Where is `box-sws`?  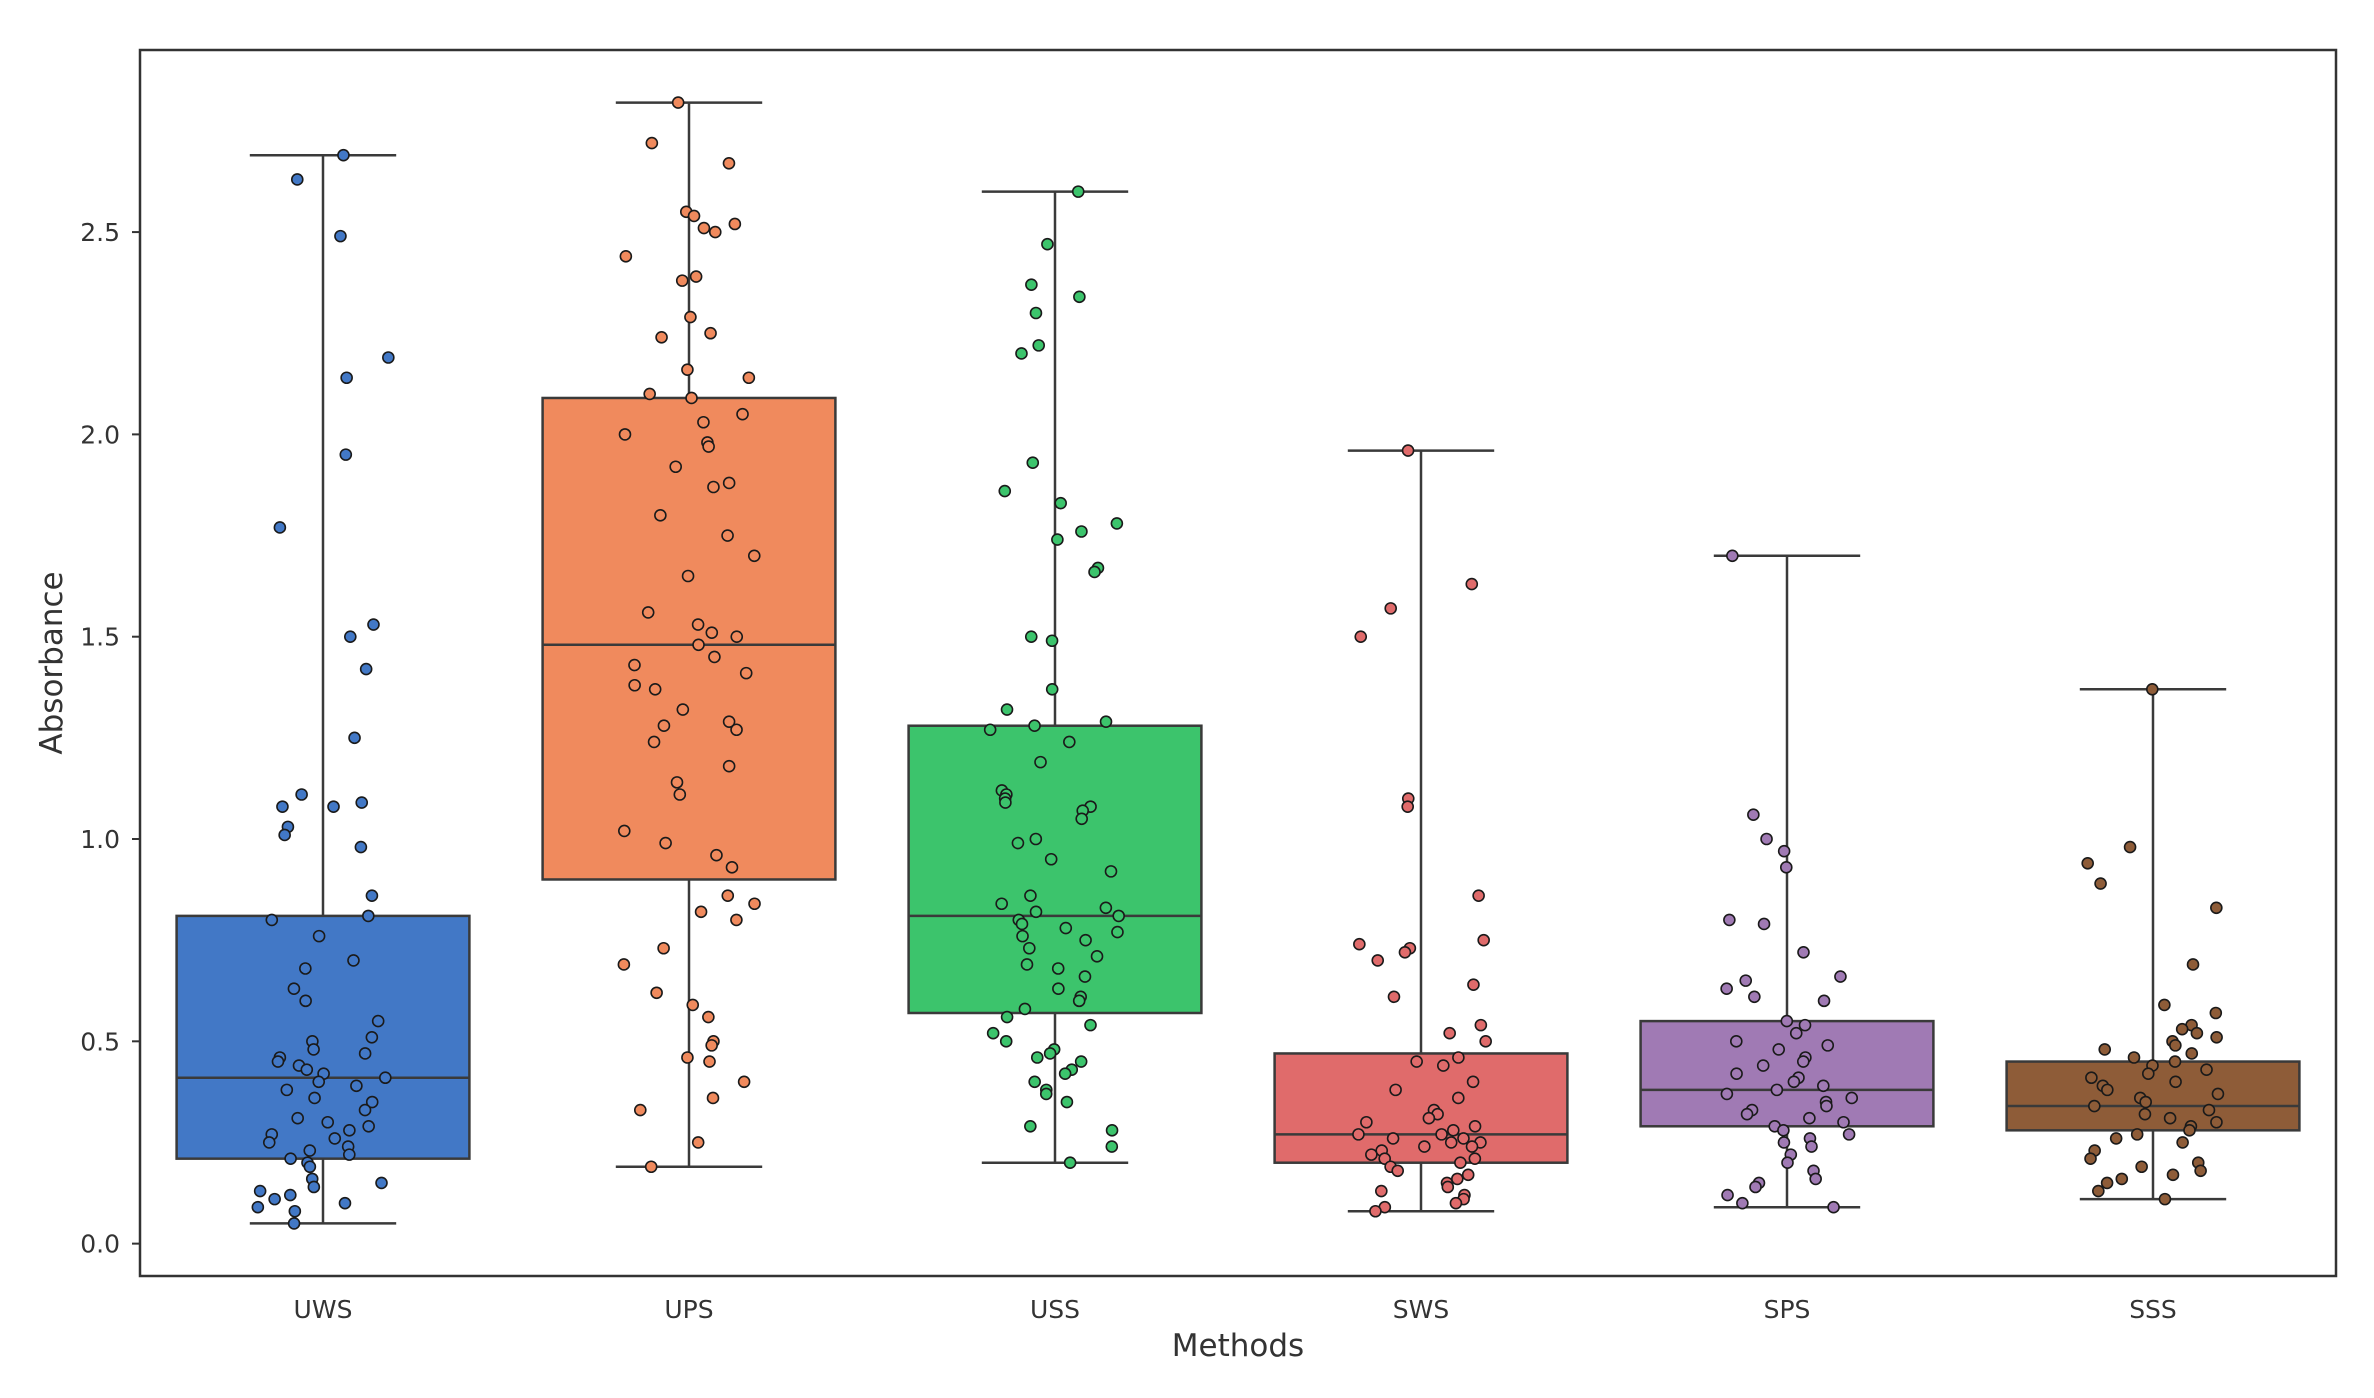
box-sws is located at coordinates (1421, 831).